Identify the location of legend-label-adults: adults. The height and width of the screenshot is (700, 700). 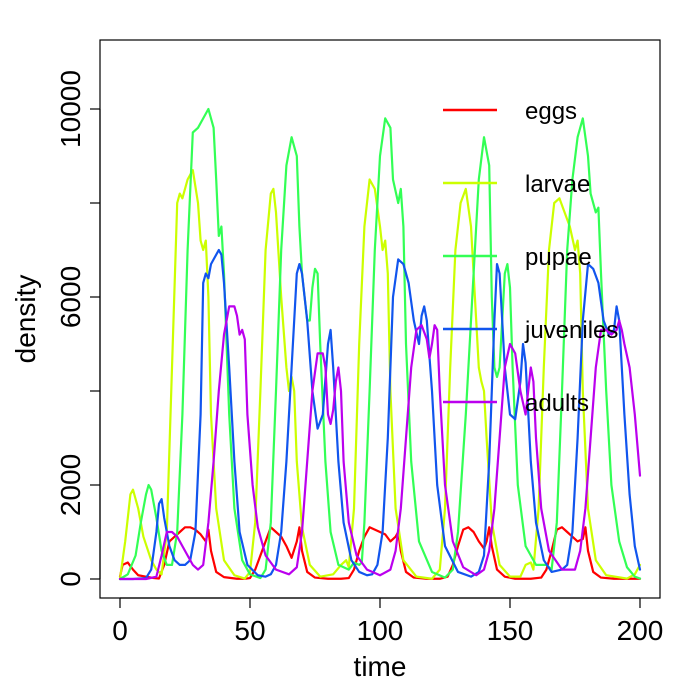
(557, 403).